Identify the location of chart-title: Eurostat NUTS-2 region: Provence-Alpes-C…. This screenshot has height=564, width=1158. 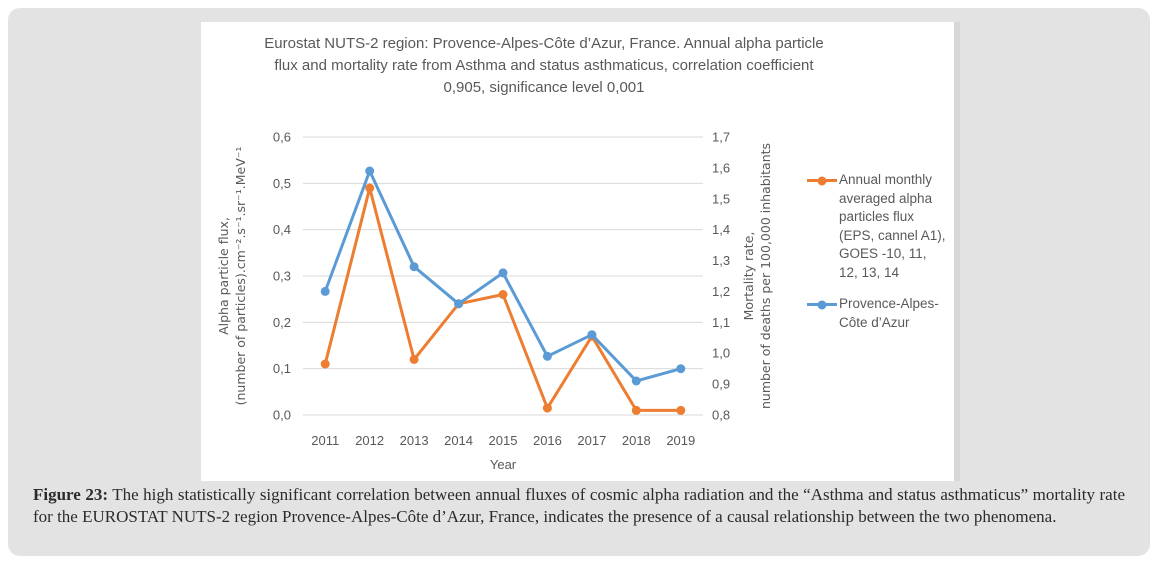
(544, 65).